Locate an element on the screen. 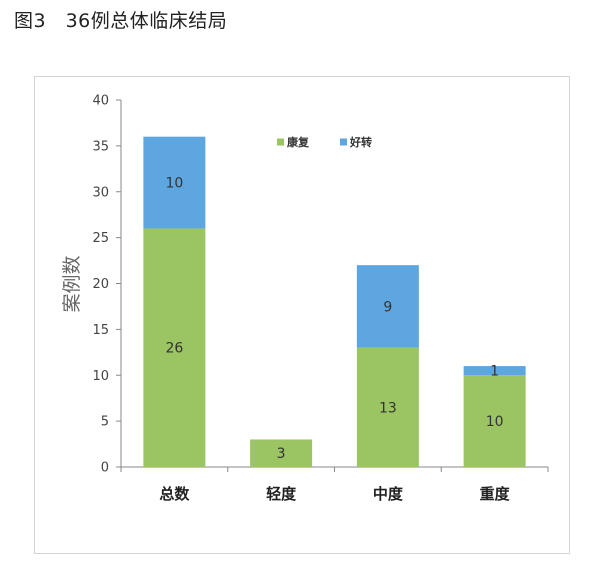 The height and width of the screenshot is (585, 600). legend-label: 康复 is located at coordinates (298, 142).